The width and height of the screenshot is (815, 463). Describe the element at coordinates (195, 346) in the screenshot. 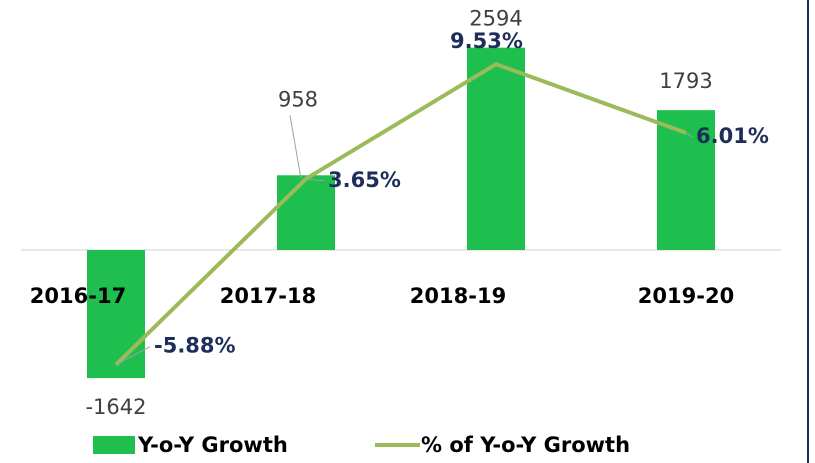

I see `line-value-label: -5.88%` at that location.